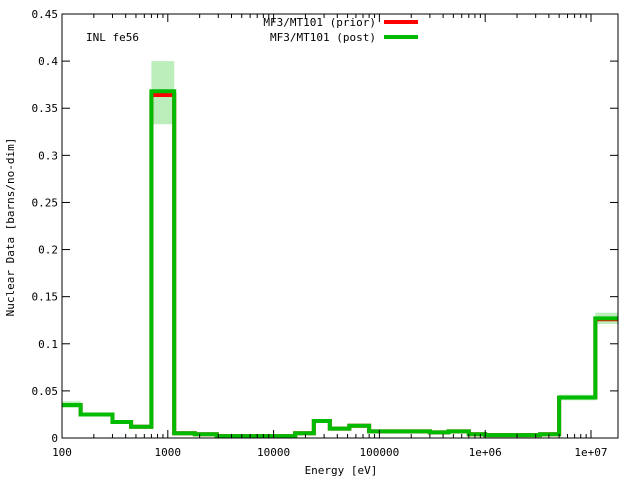 Image resolution: width=640 pixels, height=480 pixels. Describe the element at coordinates (45, 14) in the screenshot. I see `y-tick-label: 0.45` at that location.